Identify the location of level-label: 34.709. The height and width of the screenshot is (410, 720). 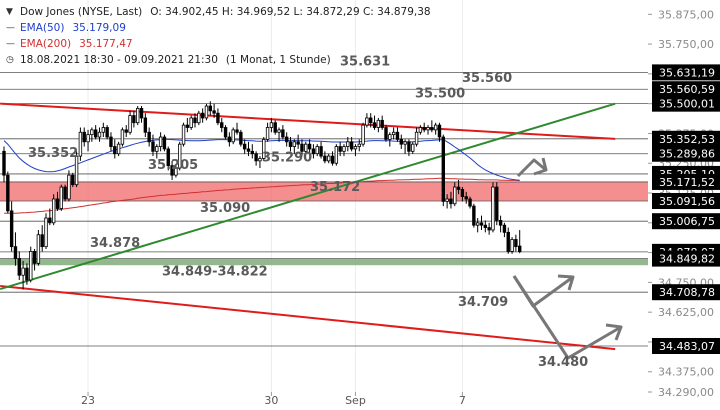
(483, 302).